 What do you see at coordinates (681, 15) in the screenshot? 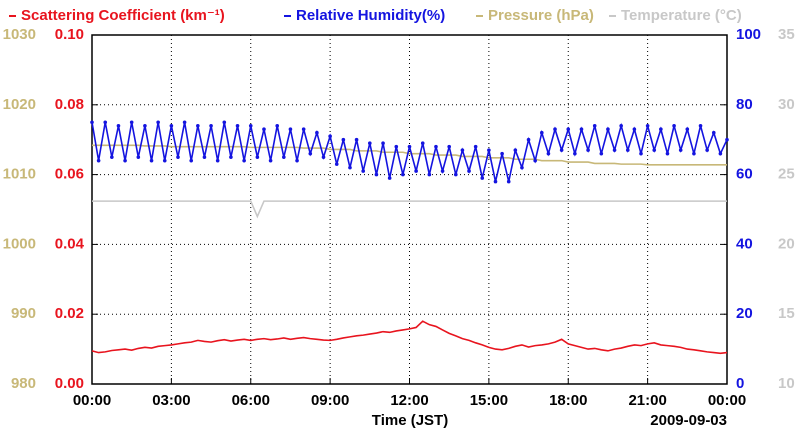
I see `legend-label: Temperature (°C)` at bounding box center [681, 15].